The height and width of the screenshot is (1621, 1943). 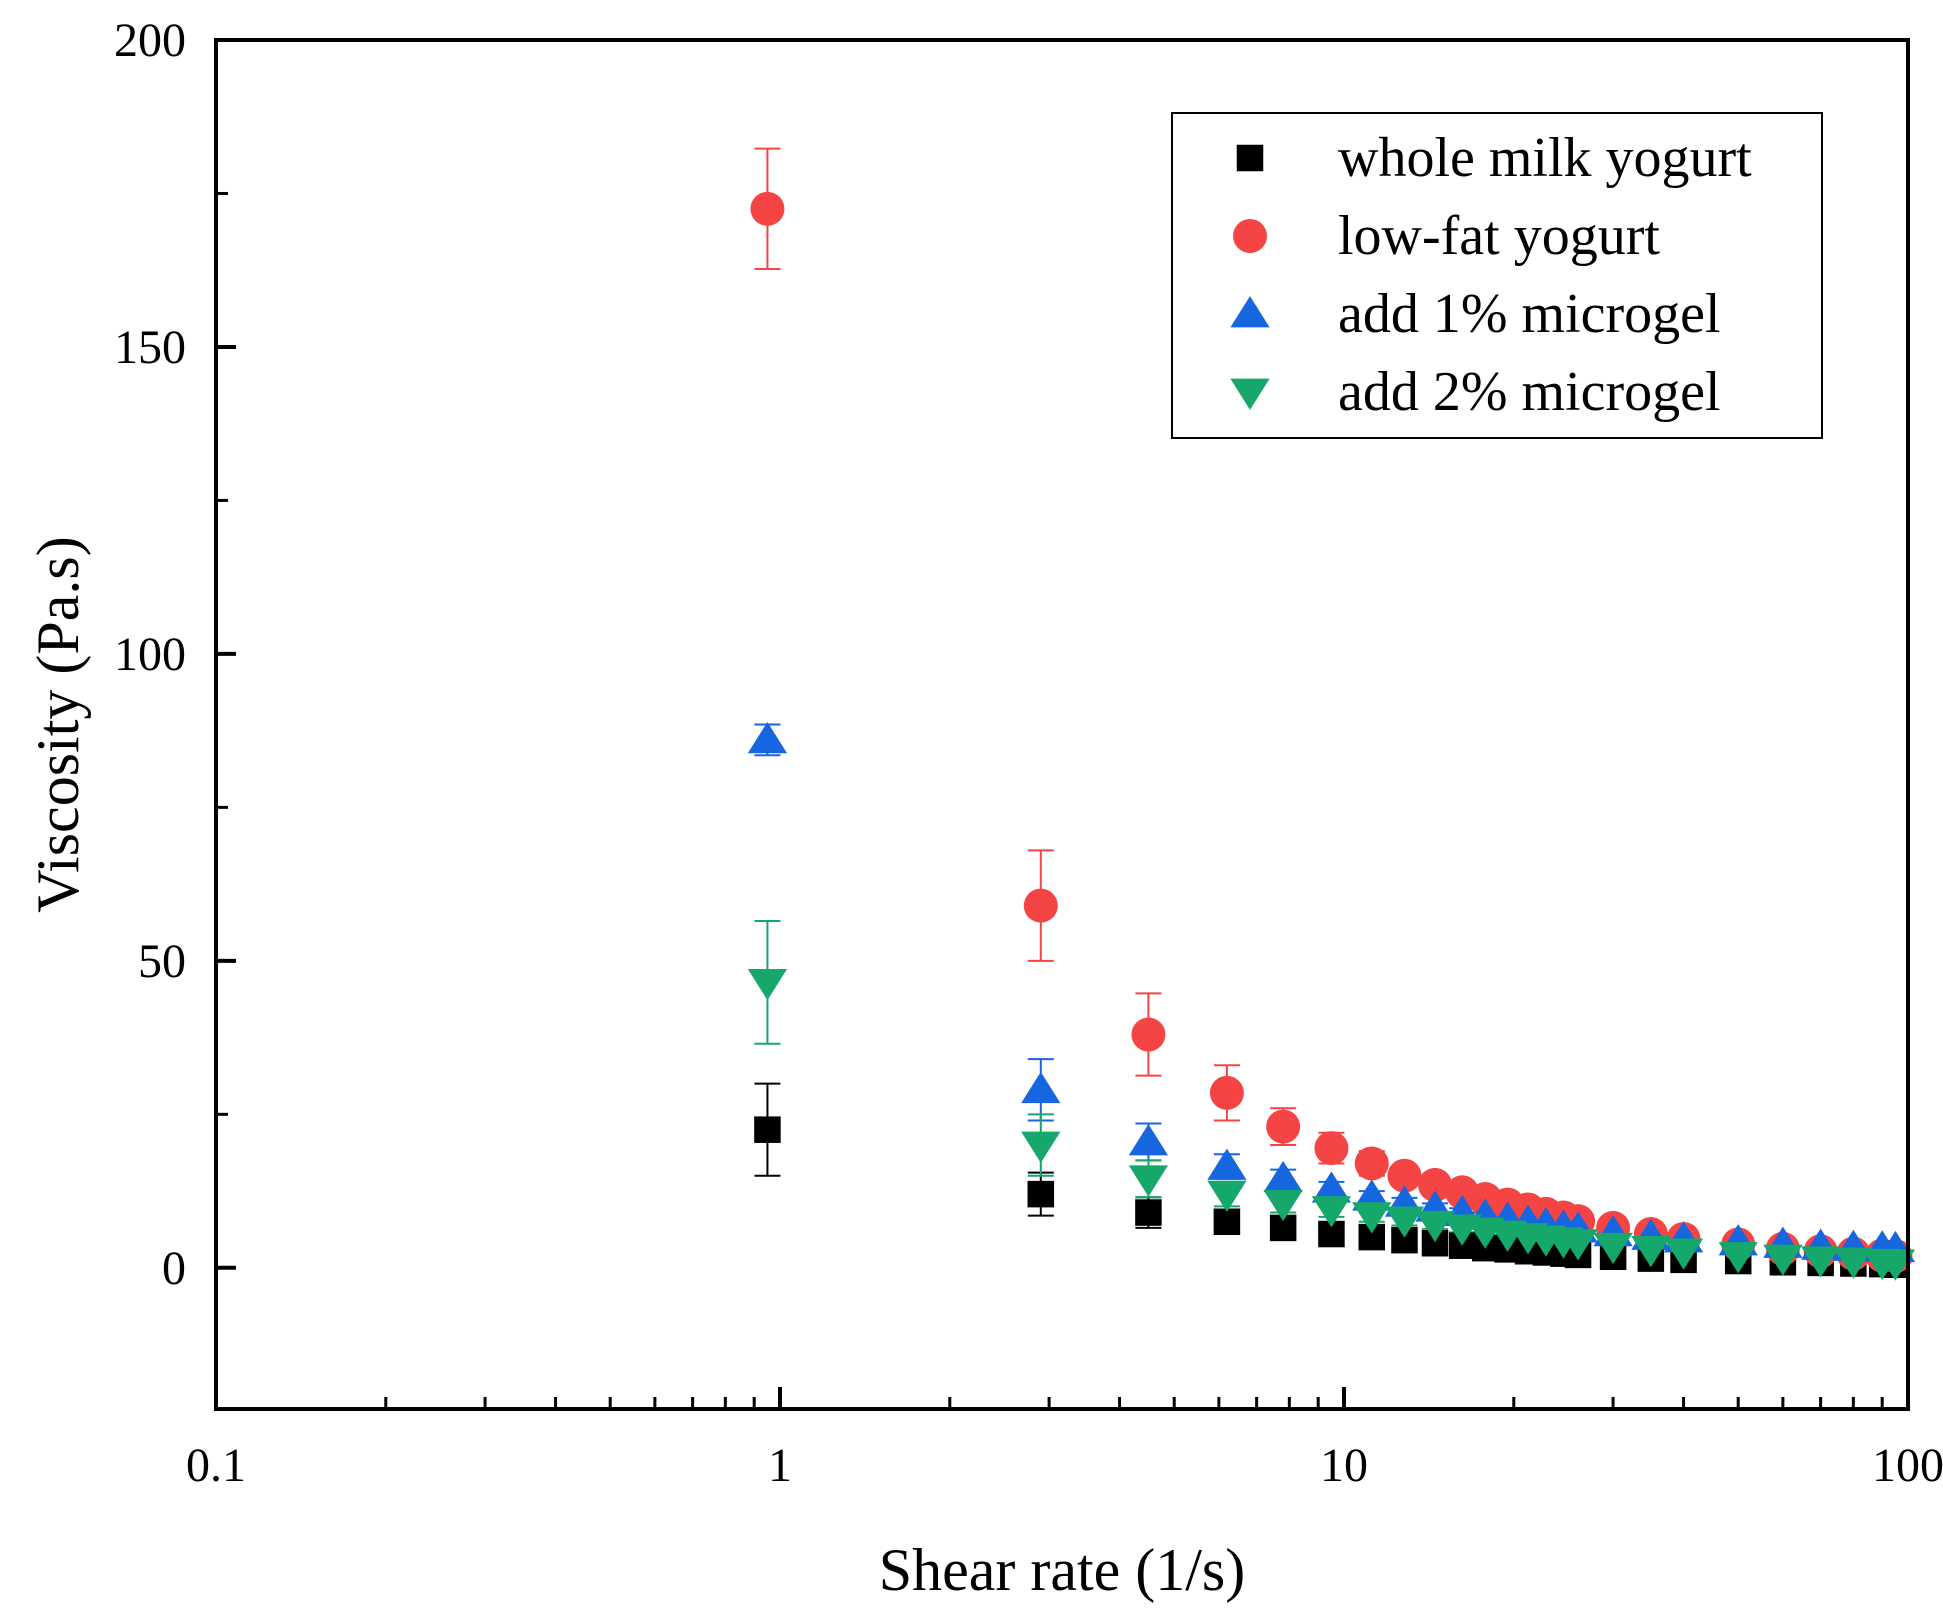 What do you see at coordinates (150, 654) in the screenshot?
I see `y-tick-label: 100` at bounding box center [150, 654].